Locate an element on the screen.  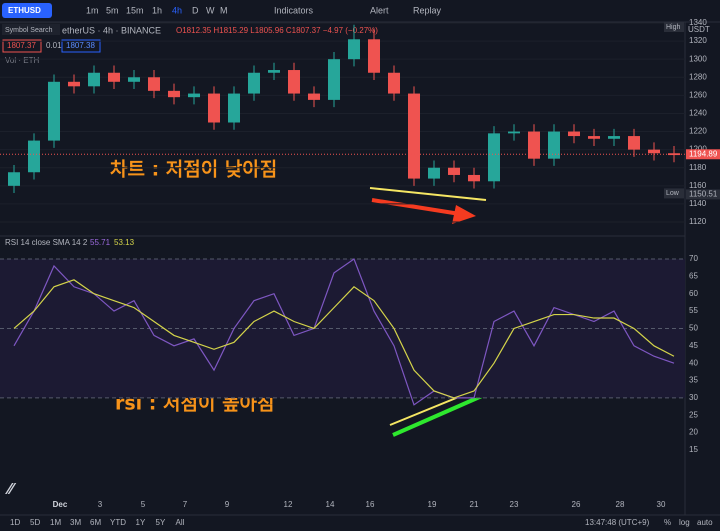
bid-box is located at coordinates (22, 46).